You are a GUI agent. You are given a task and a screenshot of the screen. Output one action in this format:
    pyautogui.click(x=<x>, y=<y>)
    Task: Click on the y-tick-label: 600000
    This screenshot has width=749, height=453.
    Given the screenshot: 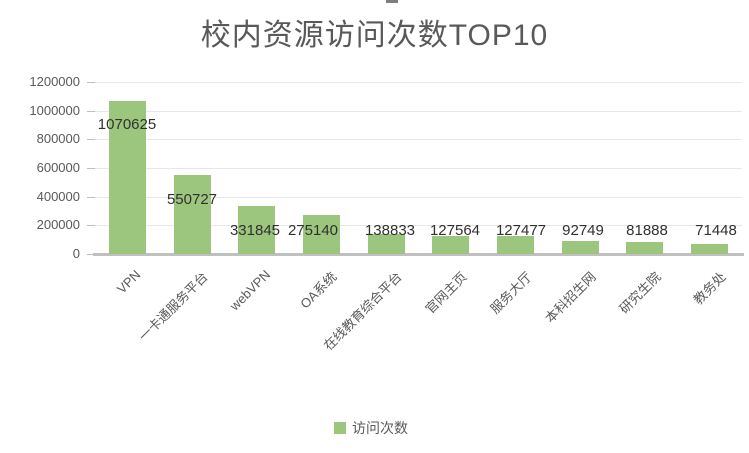 What is the action you would take?
    pyautogui.click(x=58, y=167)
    